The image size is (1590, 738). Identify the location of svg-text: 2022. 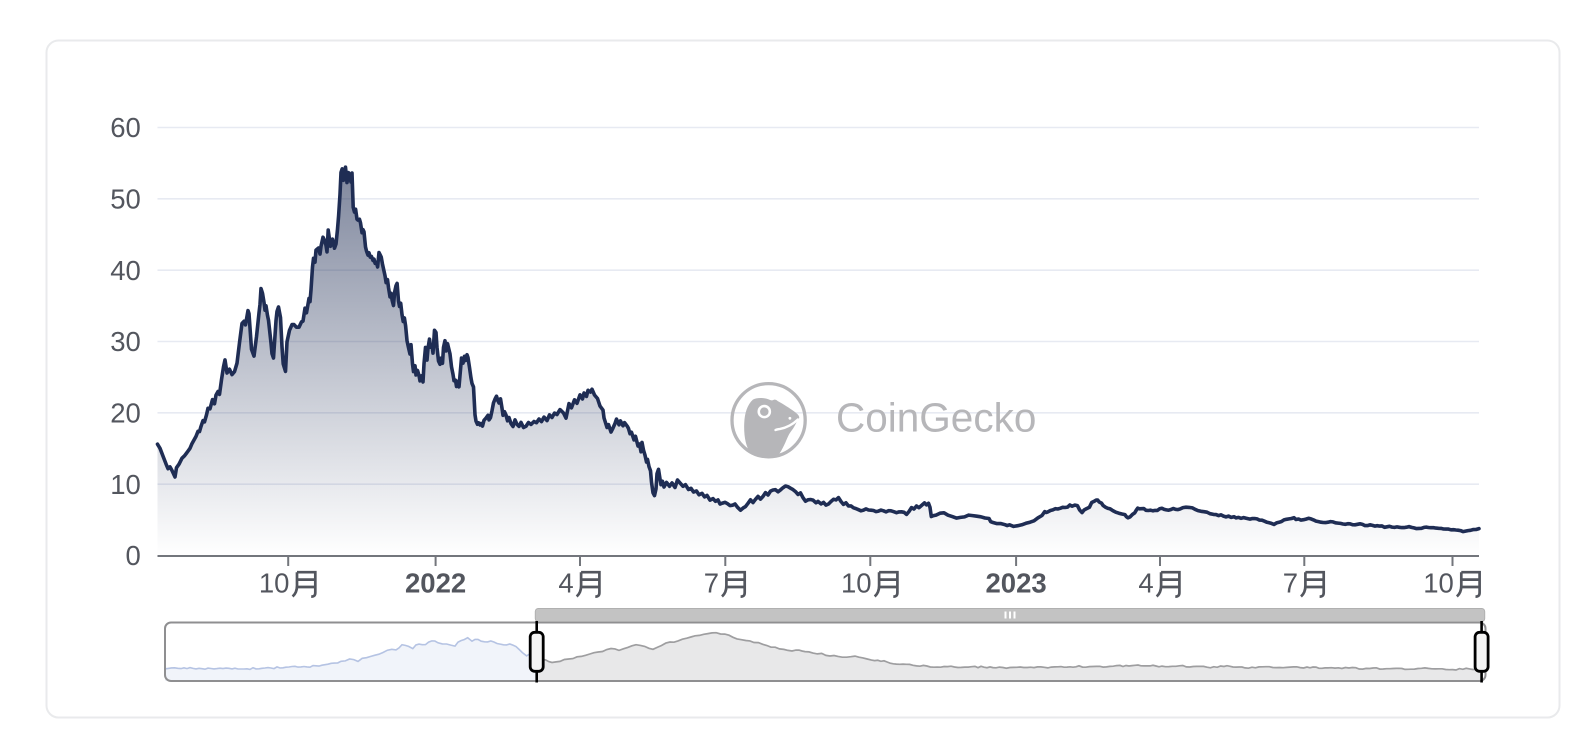
(435, 583).